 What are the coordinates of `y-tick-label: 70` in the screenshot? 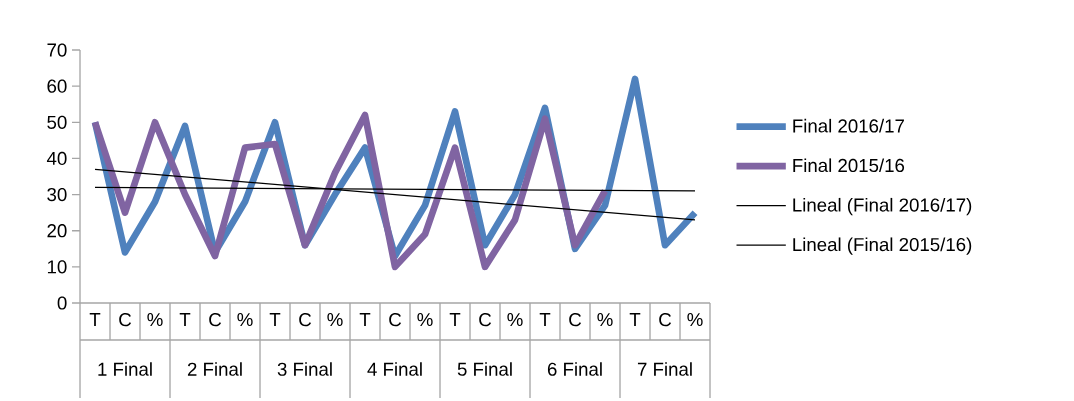 It's located at (57, 50).